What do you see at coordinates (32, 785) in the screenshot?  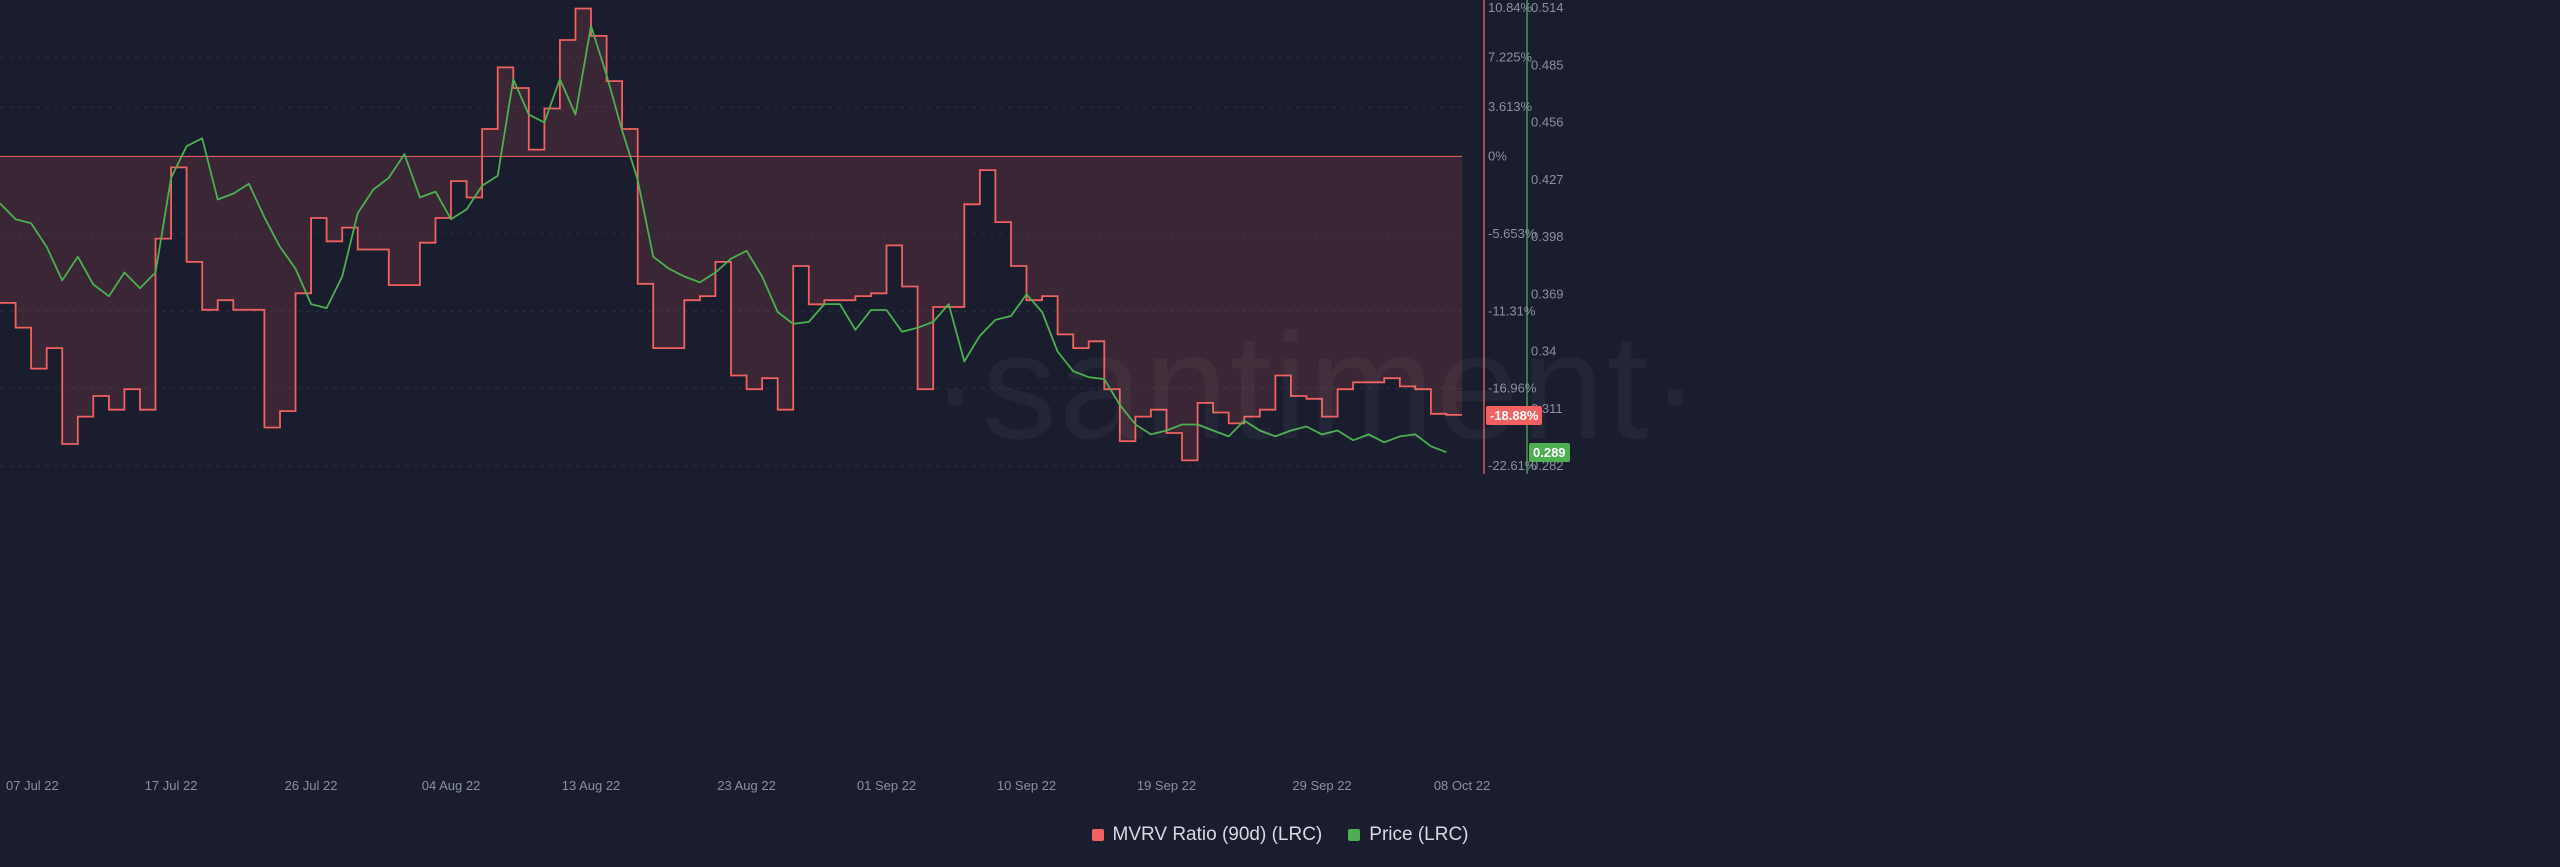 I see `x-tick-label: 07 Jul 22` at bounding box center [32, 785].